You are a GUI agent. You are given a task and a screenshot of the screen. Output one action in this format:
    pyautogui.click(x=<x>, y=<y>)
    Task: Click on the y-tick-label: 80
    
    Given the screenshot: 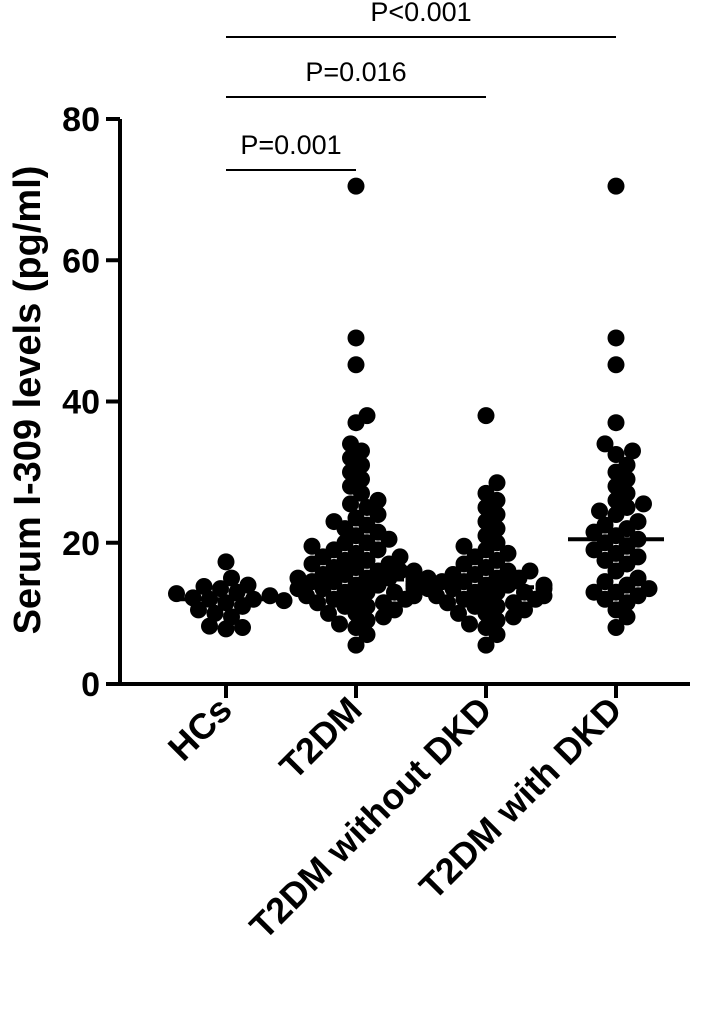 What is the action you would take?
    pyautogui.click(x=81, y=120)
    